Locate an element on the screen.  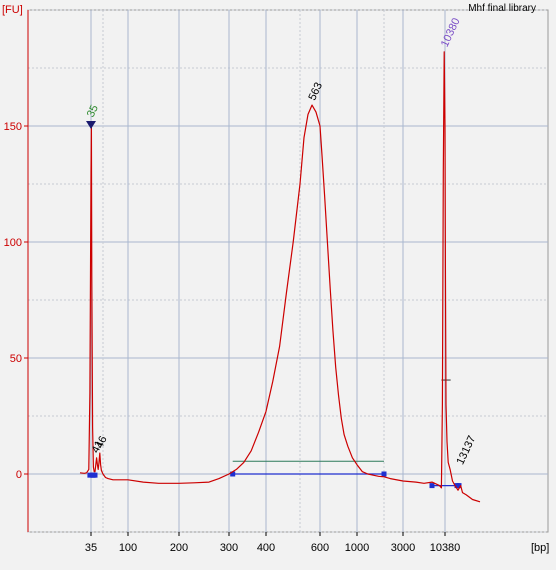
x-tick-label: 400 is located at coordinates (266, 548).